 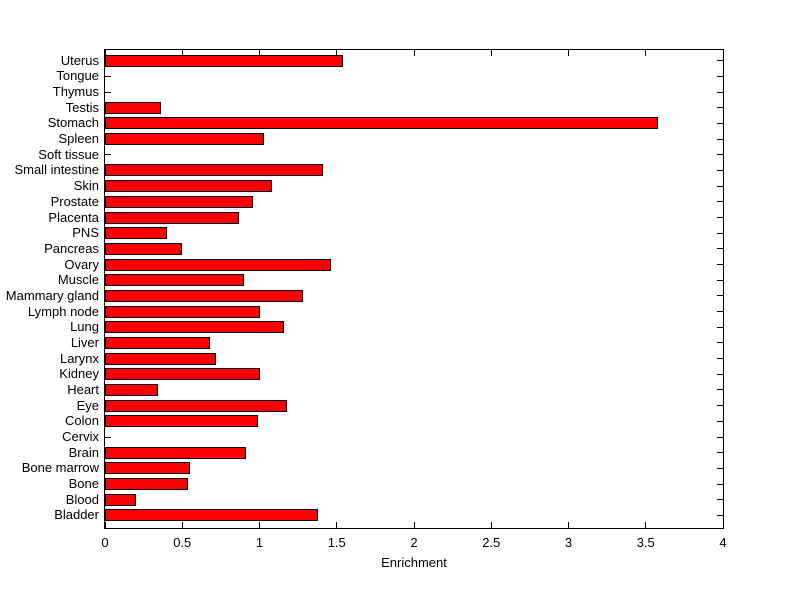 What do you see at coordinates (83, 452) in the screenshot?
I see `y-tick-label: Brain` at bounding box center [83, 452].